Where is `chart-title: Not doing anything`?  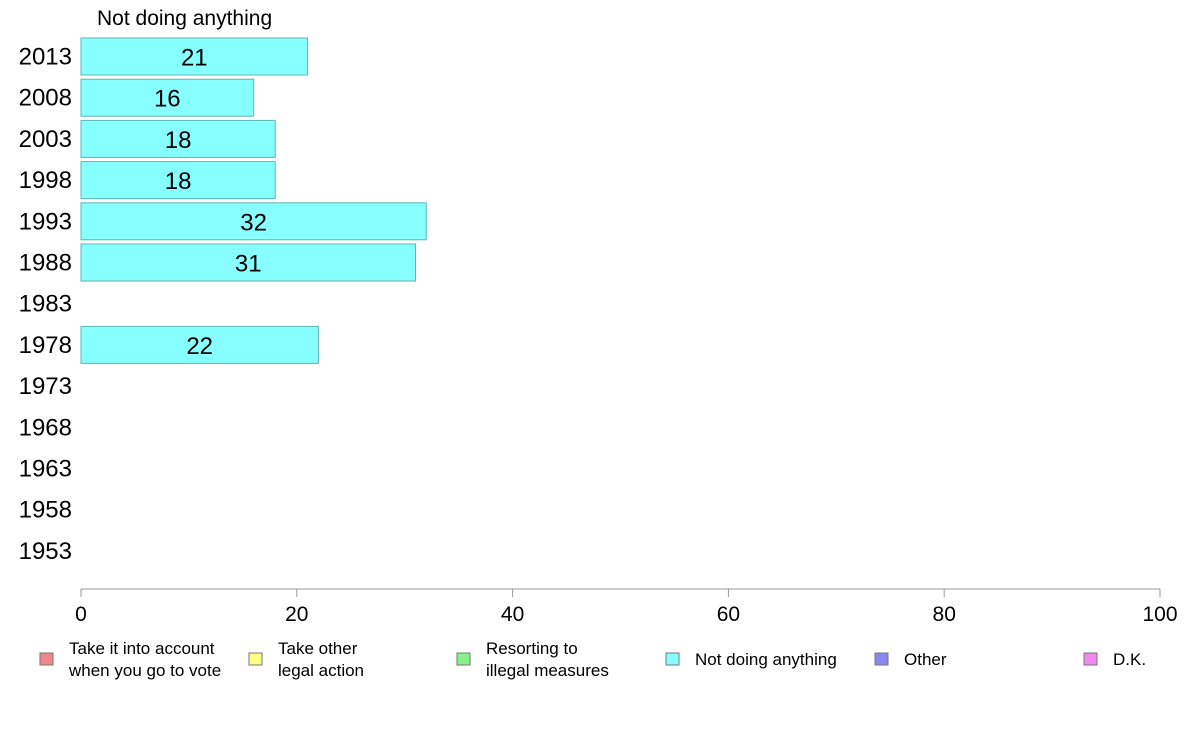 chart-title: Not doing anything is located at coordinates (184, 18).